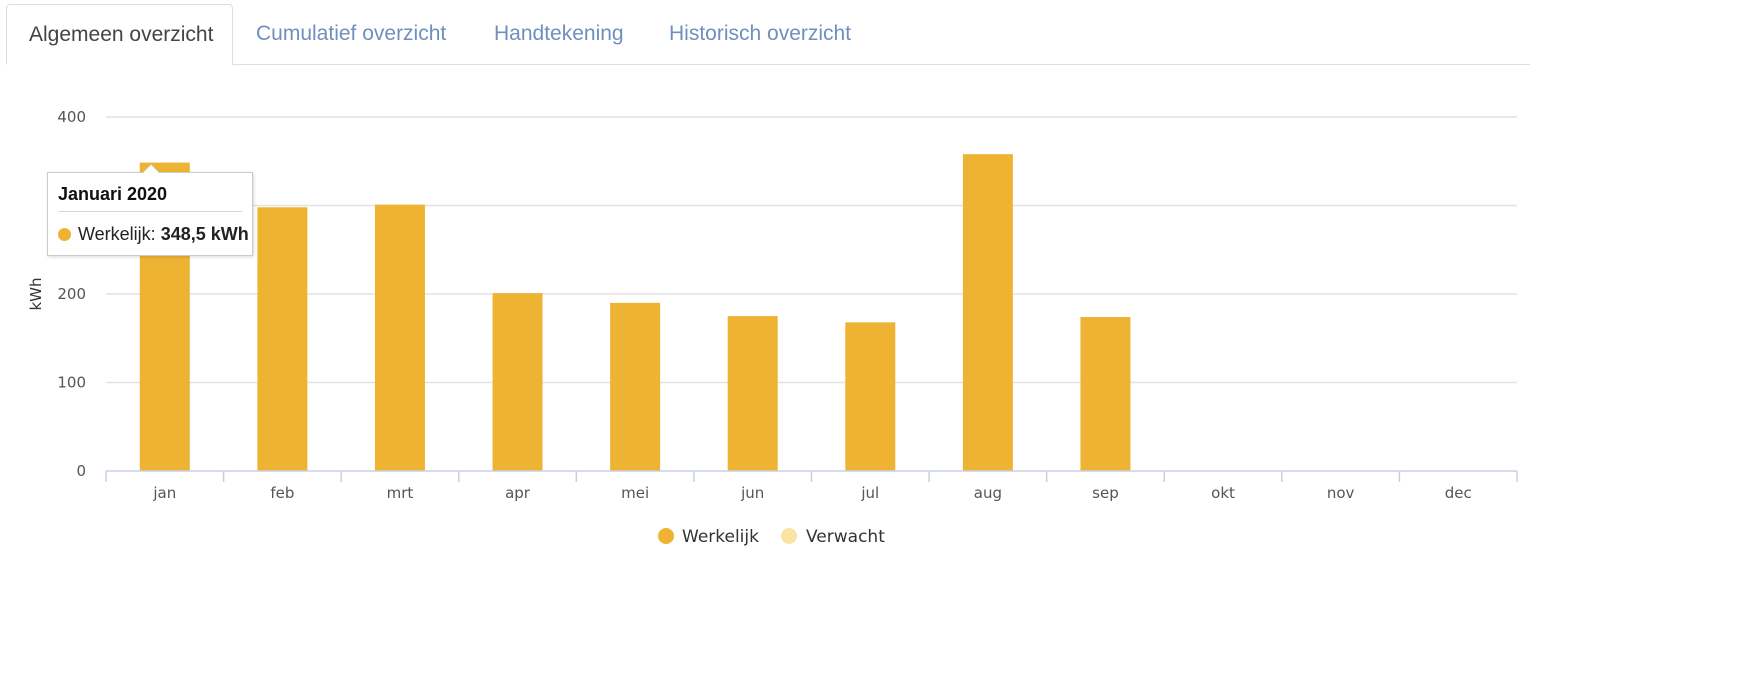 The height and width of the screenshot is (673, 1759). I want to click on x-tick-label: sep, so click(1105, 493).